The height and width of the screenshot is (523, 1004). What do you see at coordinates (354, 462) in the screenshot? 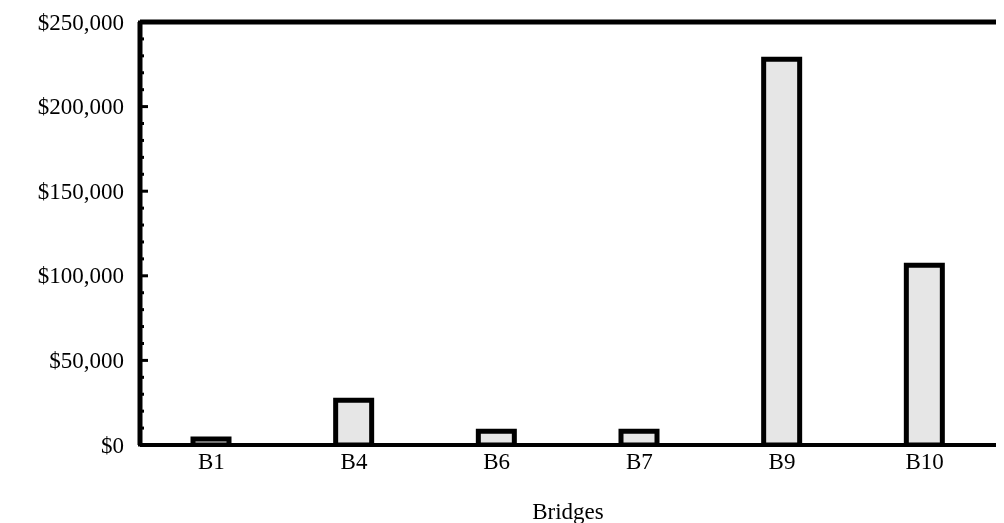
I see `x-tick-label: B4` at bounding box center [354, 462].